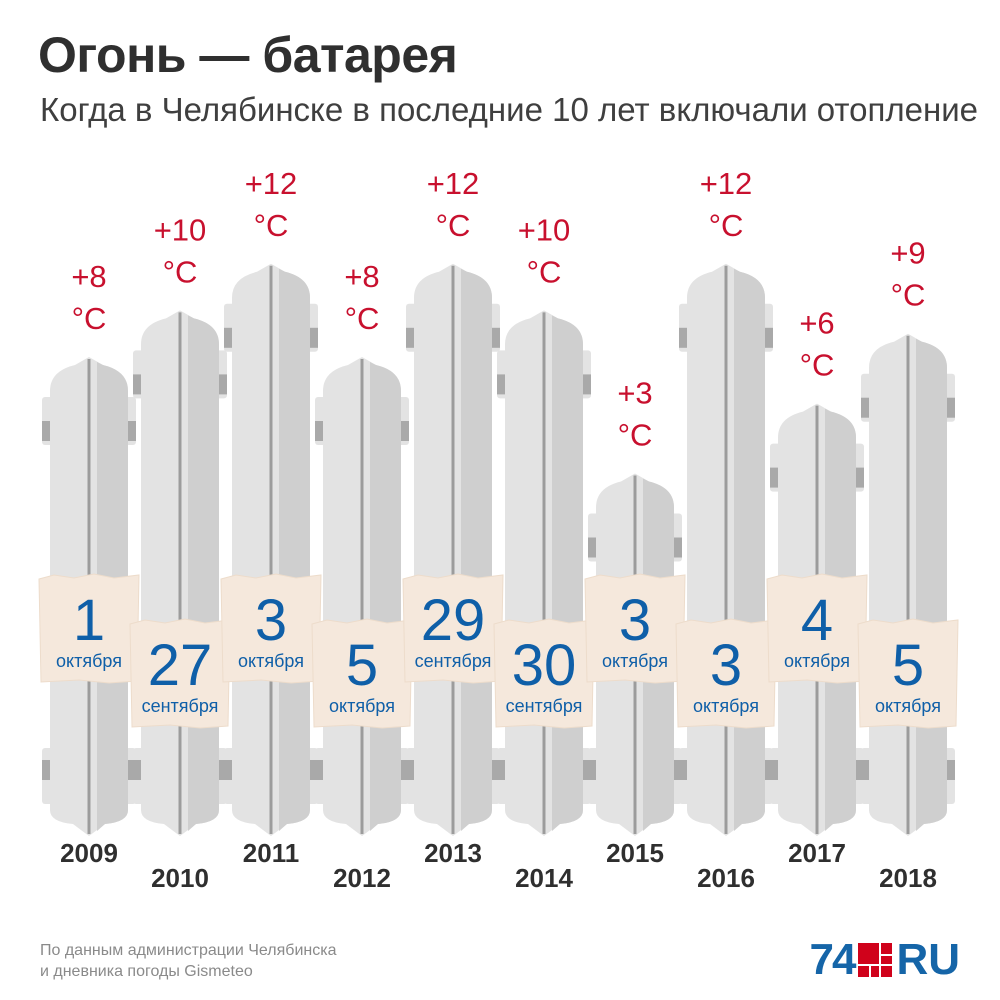 The image size is (1000, 1000). I want to click on year-label: 2015, so click(635, 853).